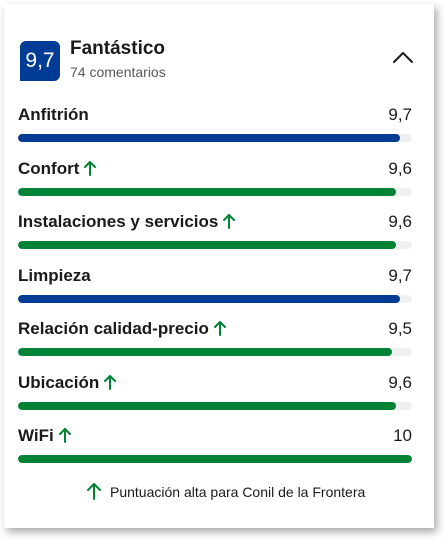 This screenshot has height=542, width=444. I want to click on category-label-text: Anfitrión, so click(53, 114).